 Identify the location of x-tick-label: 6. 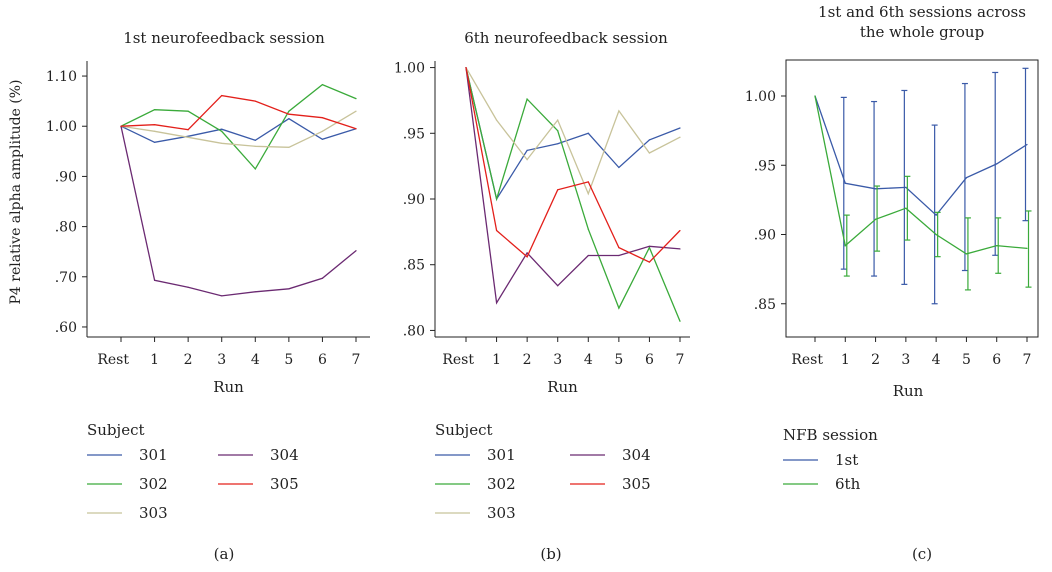
(649, 360).